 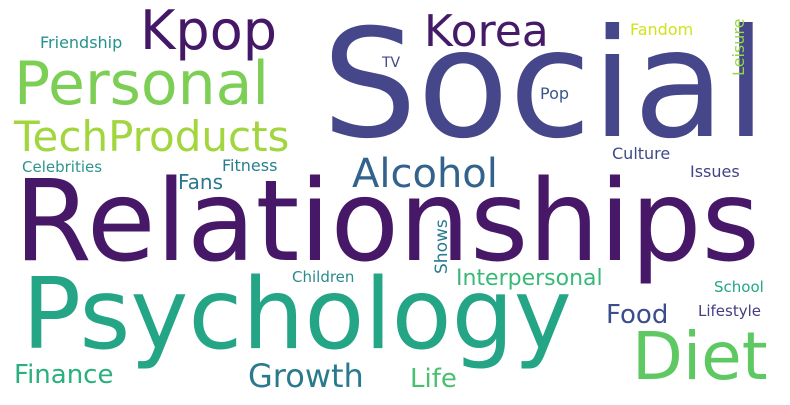 What do you see at coordinates (200, 182) in the screenshot?
I see `word-fans: Fans` at bounding box center [200, 182].